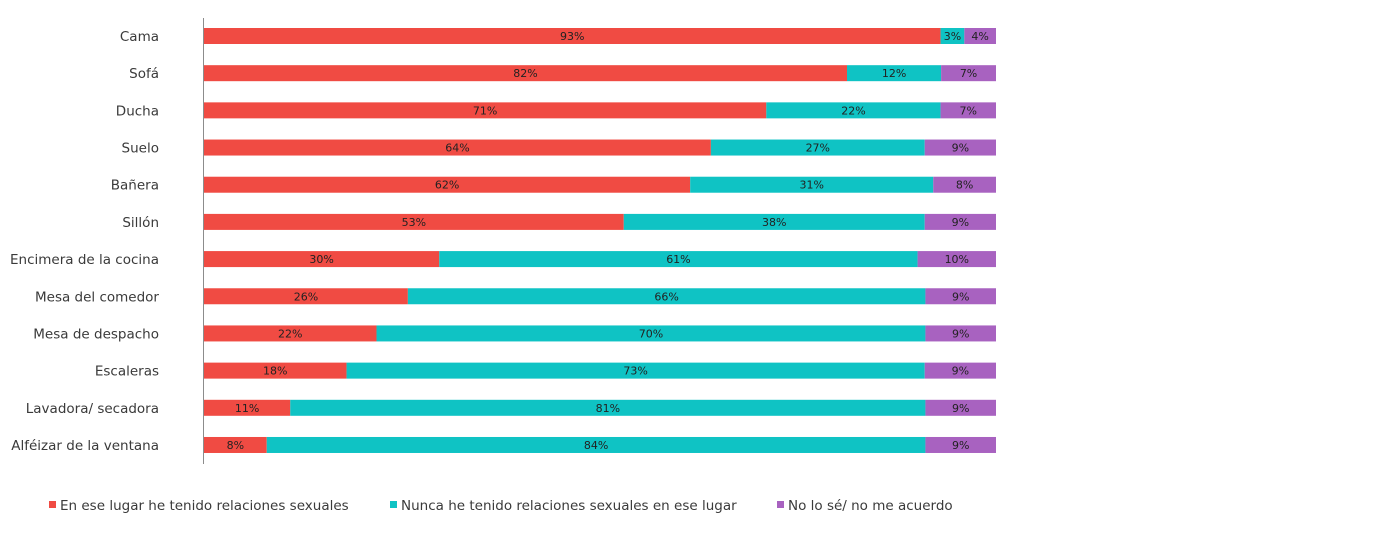 The height and width of the screenshot is (533, 1380). I want to click on data-label: 61%, so click(678, 259).